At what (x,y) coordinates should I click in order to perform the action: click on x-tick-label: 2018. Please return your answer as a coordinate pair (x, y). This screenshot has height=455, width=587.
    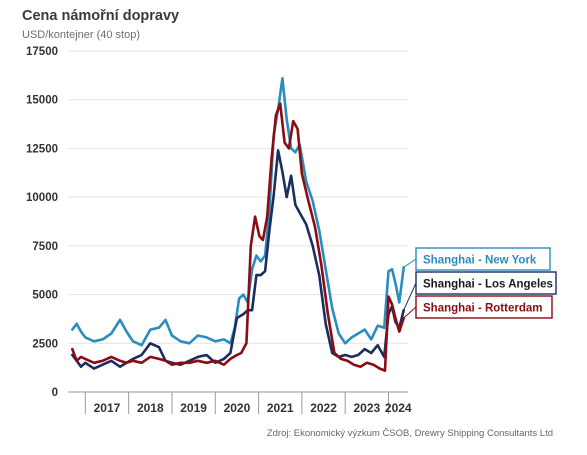
    Looking at the image, I should click on (150, 408).